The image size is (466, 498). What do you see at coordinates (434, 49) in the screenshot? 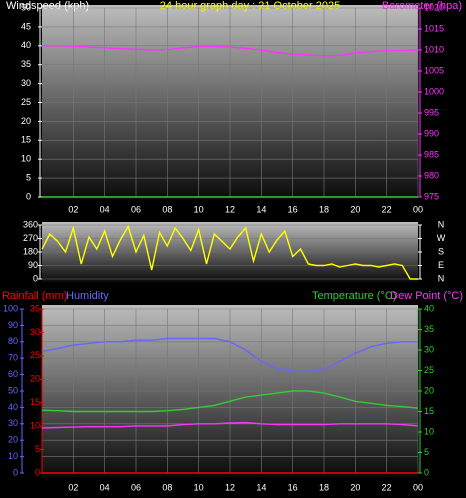
I see `y2-tick-label: 1010` at bounding box center [434, 49].